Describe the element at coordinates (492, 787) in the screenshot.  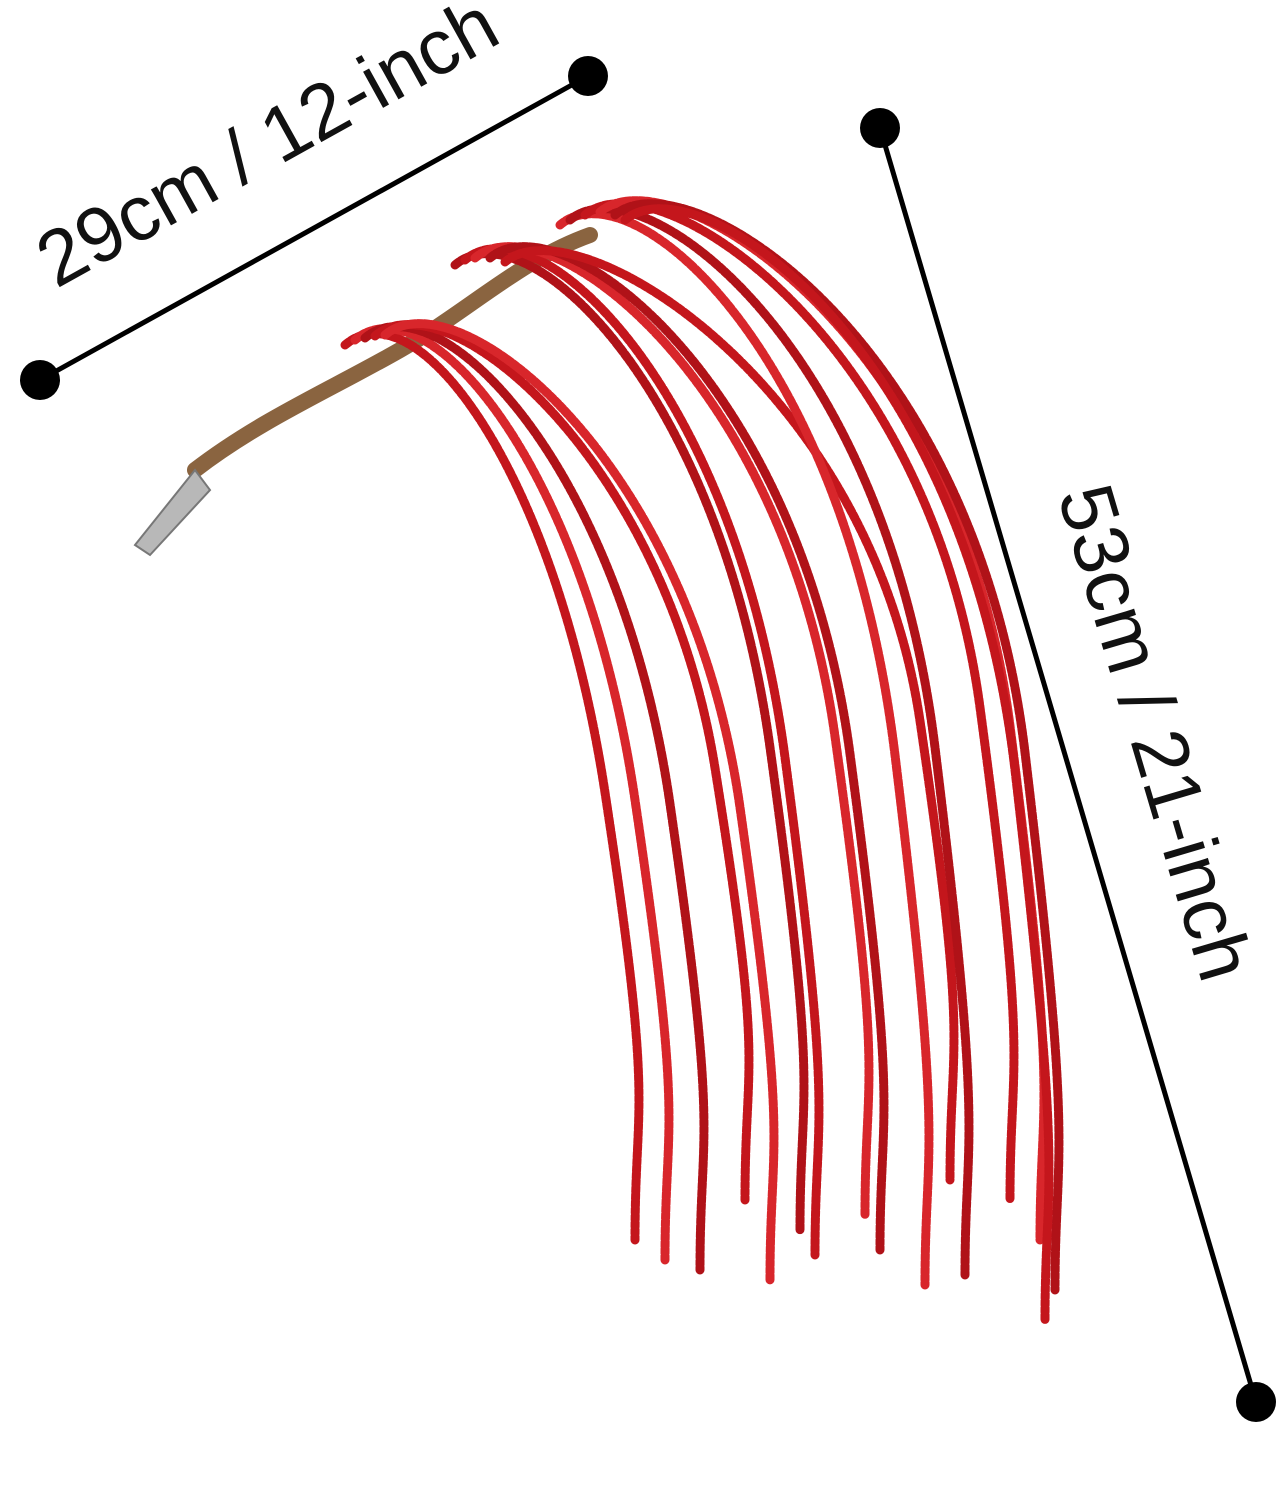
I see `red-strand` at that location.